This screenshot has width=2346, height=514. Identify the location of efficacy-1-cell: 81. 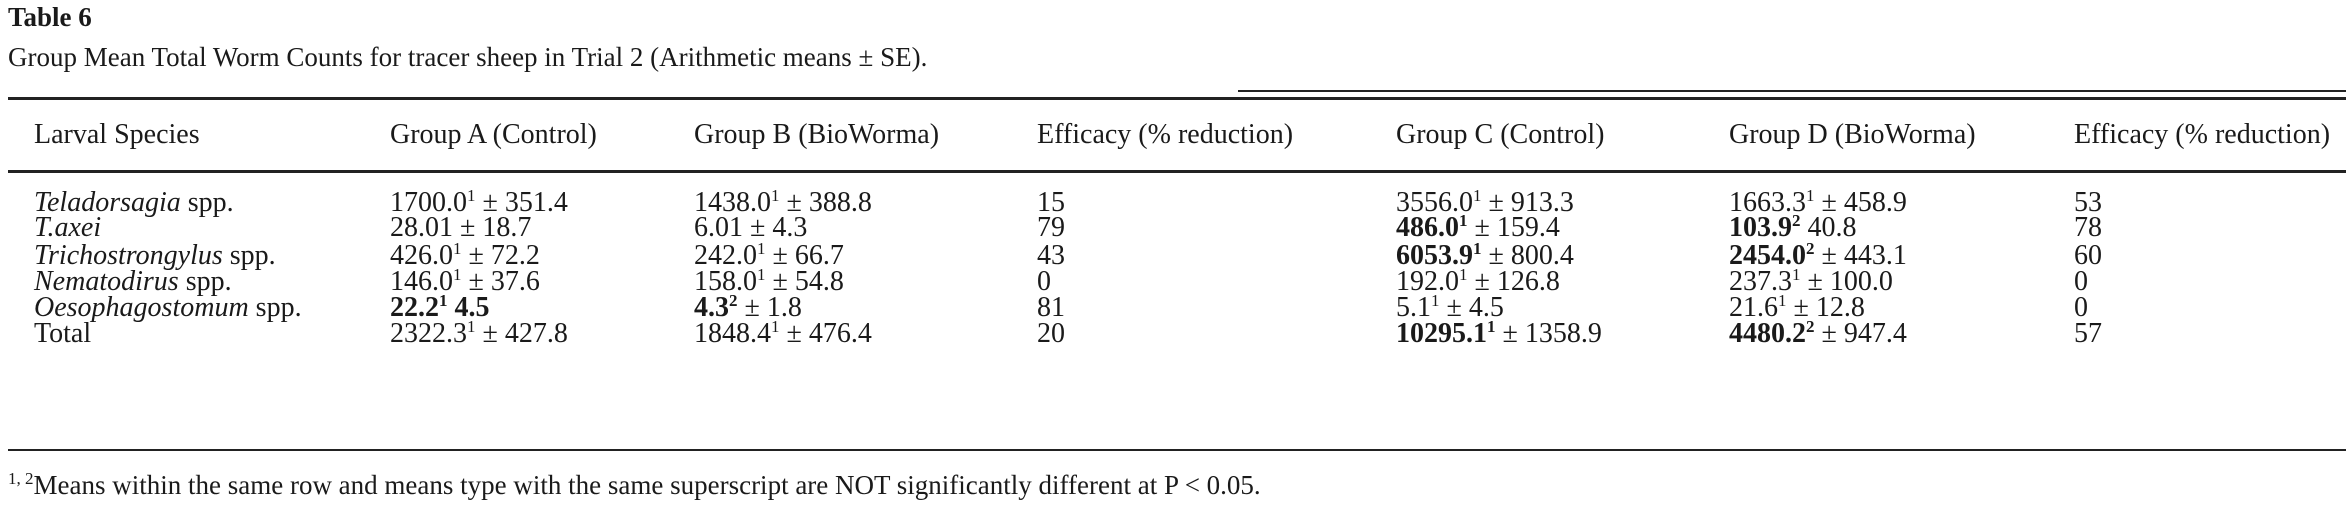
(1051, 307).